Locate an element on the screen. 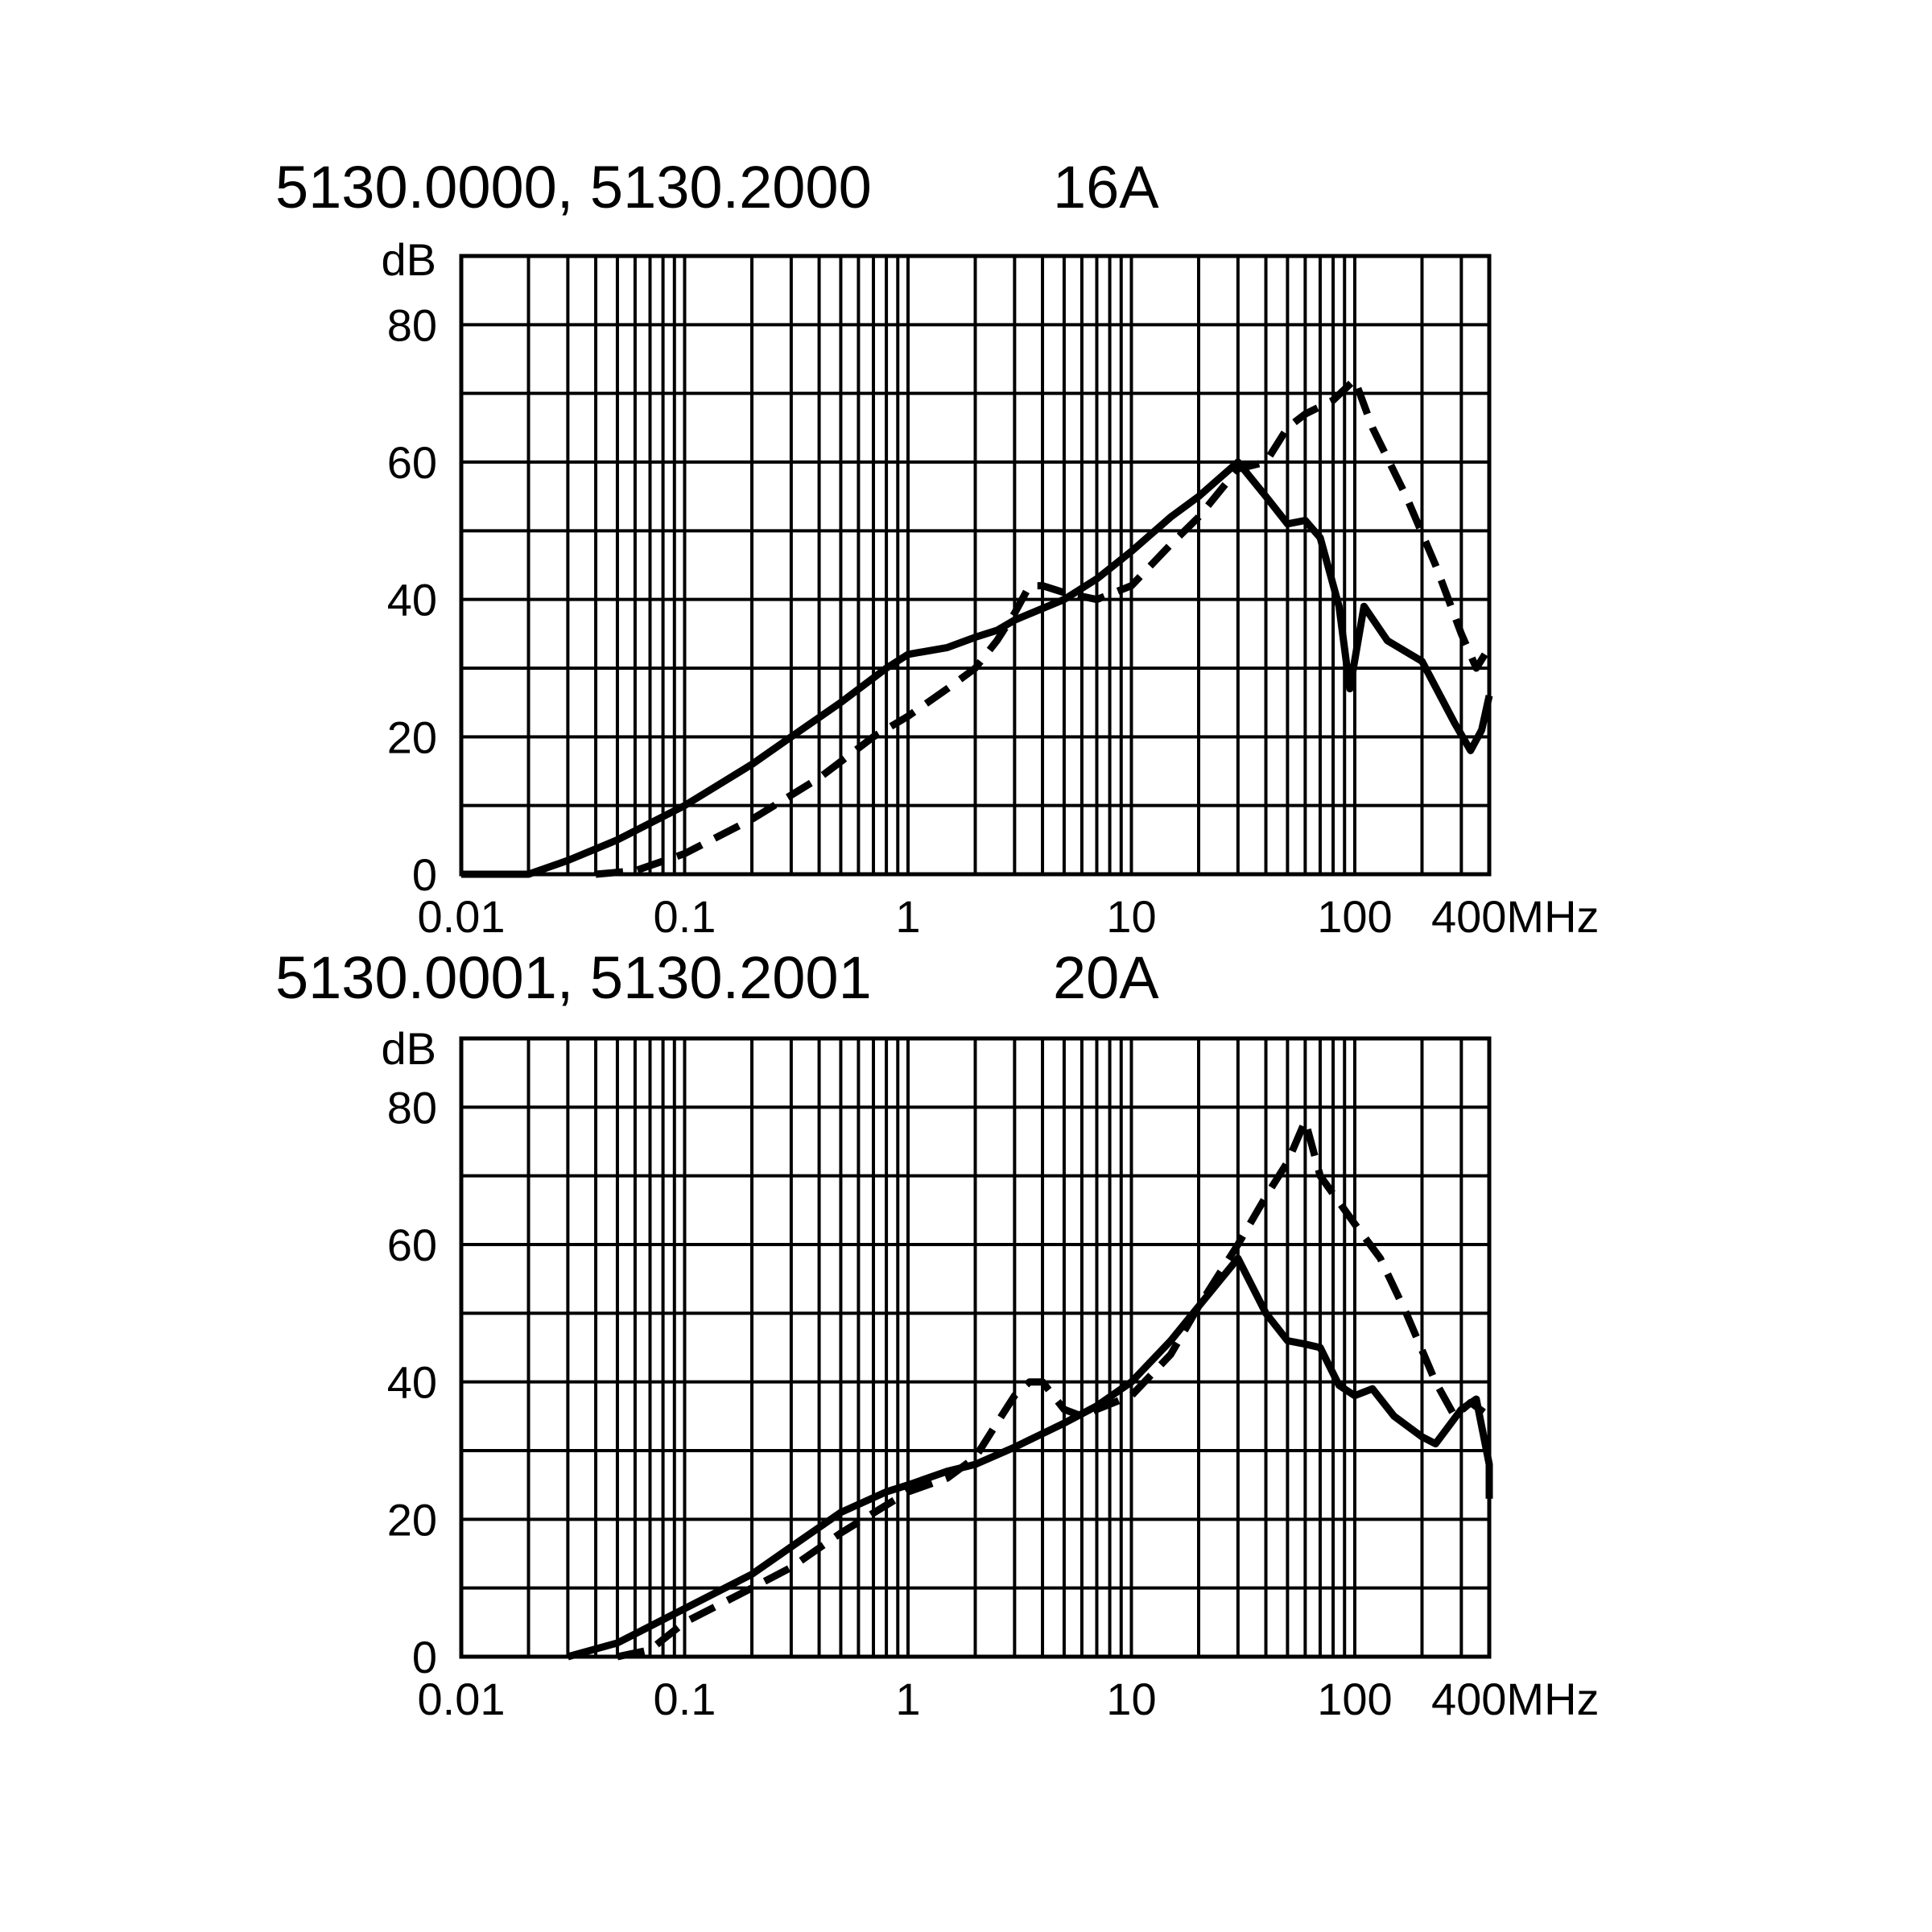 The image size is (1932, 1932). chart-title: 5130.0001, 5130.2001 is located at coordinates (573, 977).